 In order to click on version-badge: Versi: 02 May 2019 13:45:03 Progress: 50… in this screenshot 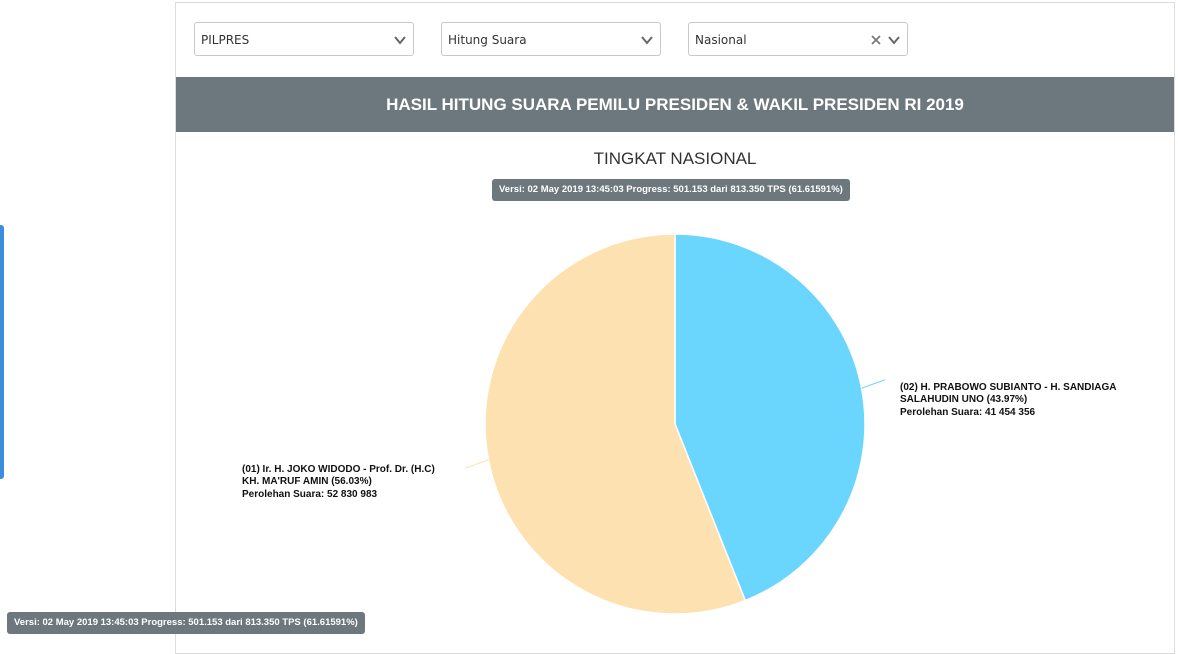, I will do `click(671, 190)`.